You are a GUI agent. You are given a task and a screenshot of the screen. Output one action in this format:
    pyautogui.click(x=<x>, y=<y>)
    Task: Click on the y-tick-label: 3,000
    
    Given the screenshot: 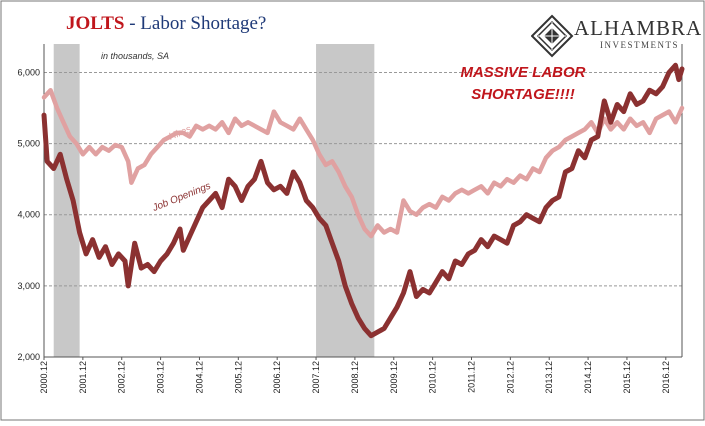 What is the action you would take?
    pyautogui.click(x=28, y=286)
    